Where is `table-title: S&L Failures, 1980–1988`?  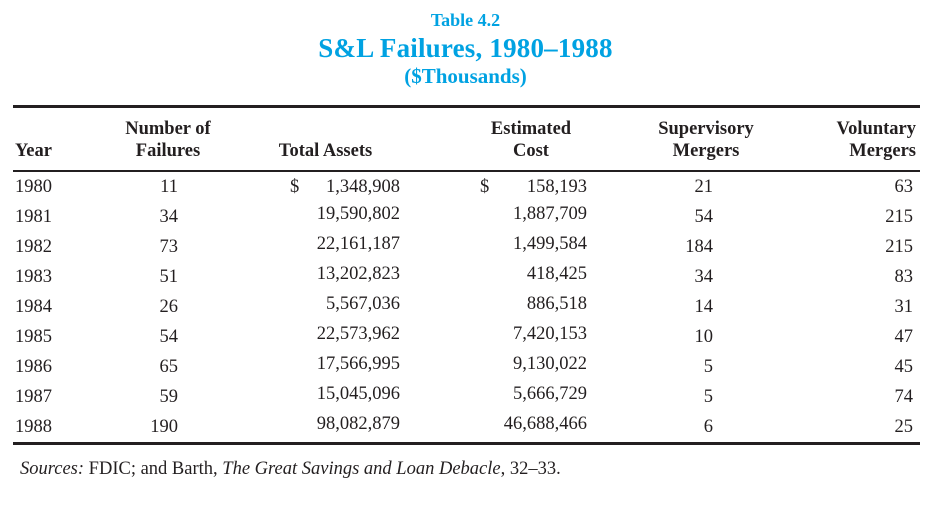 table-title: S&L Failures, 1980–1988 is located at coordinates (465, 48).